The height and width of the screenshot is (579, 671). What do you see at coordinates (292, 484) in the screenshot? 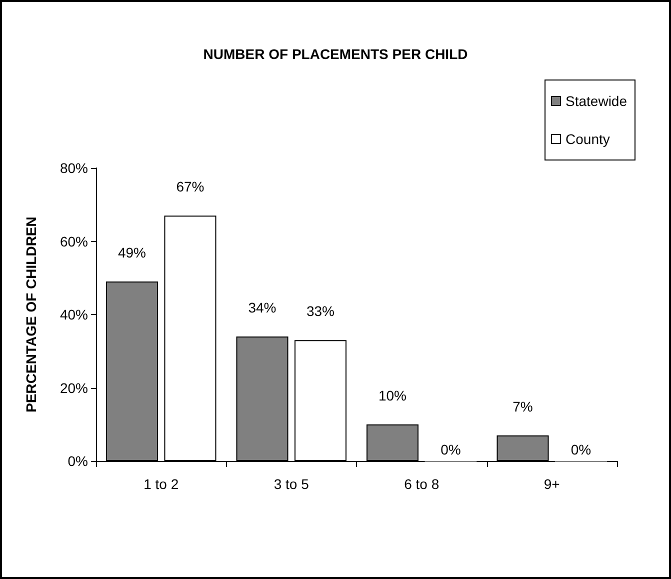
I see `x-tick-label: 3 to 5` at bounding box center [292, 484].